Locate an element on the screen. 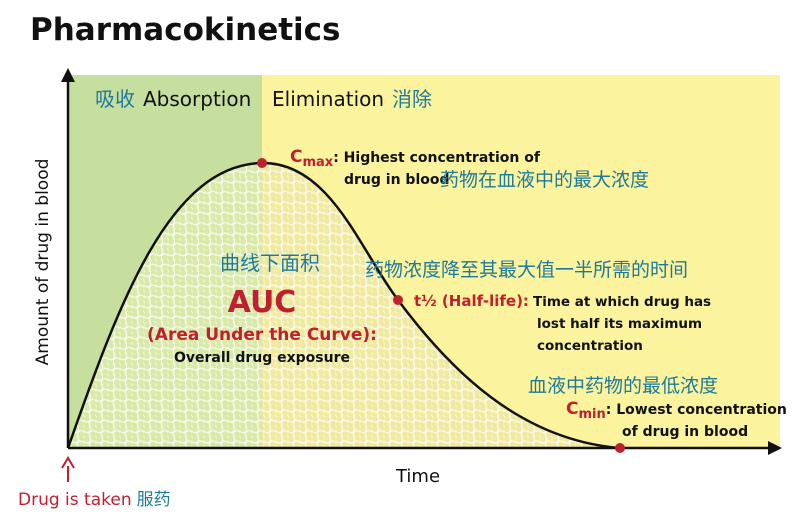 The height and width of the screenshot is (527, 800). absorption-label: 吸收 Absorption is located at coordinates (173, 99).